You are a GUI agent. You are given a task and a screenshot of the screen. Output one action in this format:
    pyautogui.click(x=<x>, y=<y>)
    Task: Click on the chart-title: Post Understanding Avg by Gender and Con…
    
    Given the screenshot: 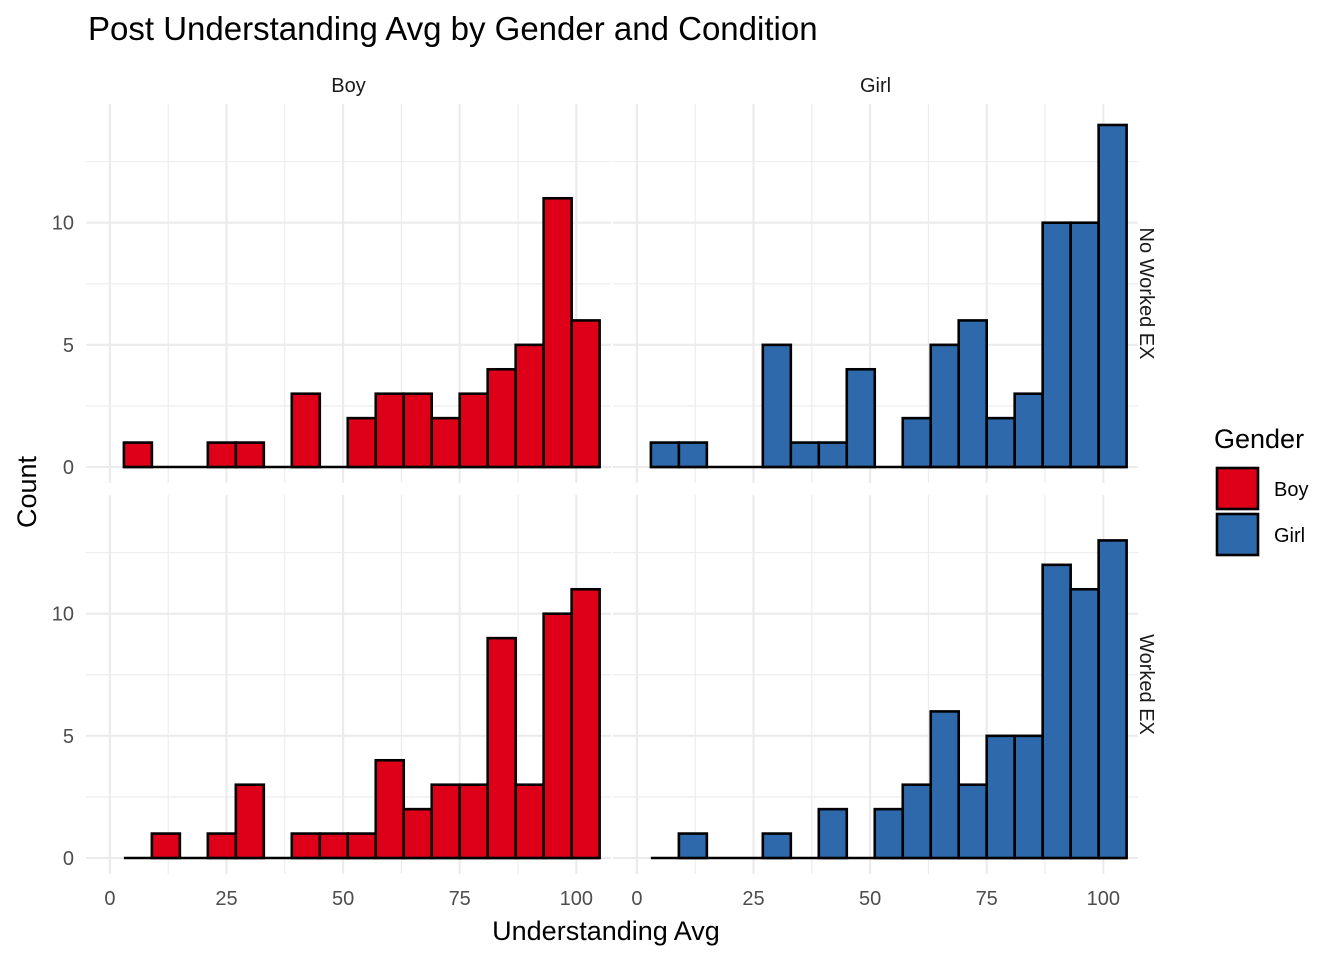 What is the action you would take?
    pyautogui.click(x=453, y=28)
    